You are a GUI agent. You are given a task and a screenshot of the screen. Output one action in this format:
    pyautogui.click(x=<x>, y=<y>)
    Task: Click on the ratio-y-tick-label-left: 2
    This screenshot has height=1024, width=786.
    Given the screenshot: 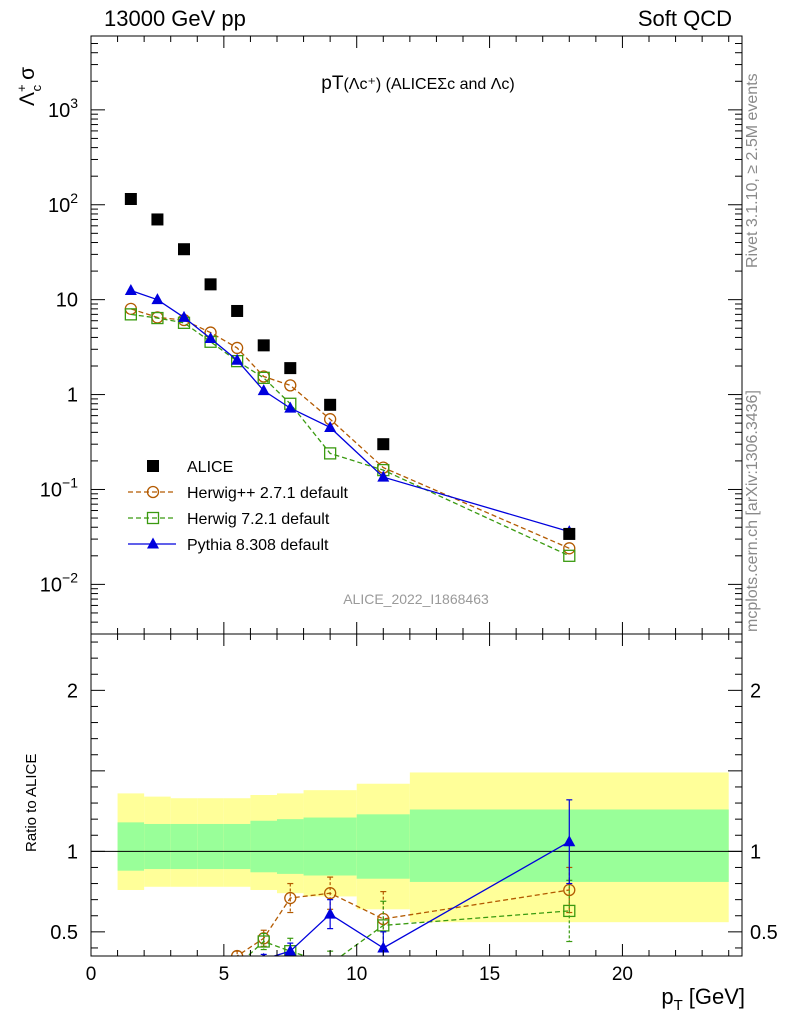 What is the action you would take?
    pyautogui.click(x=72, y=691)
    